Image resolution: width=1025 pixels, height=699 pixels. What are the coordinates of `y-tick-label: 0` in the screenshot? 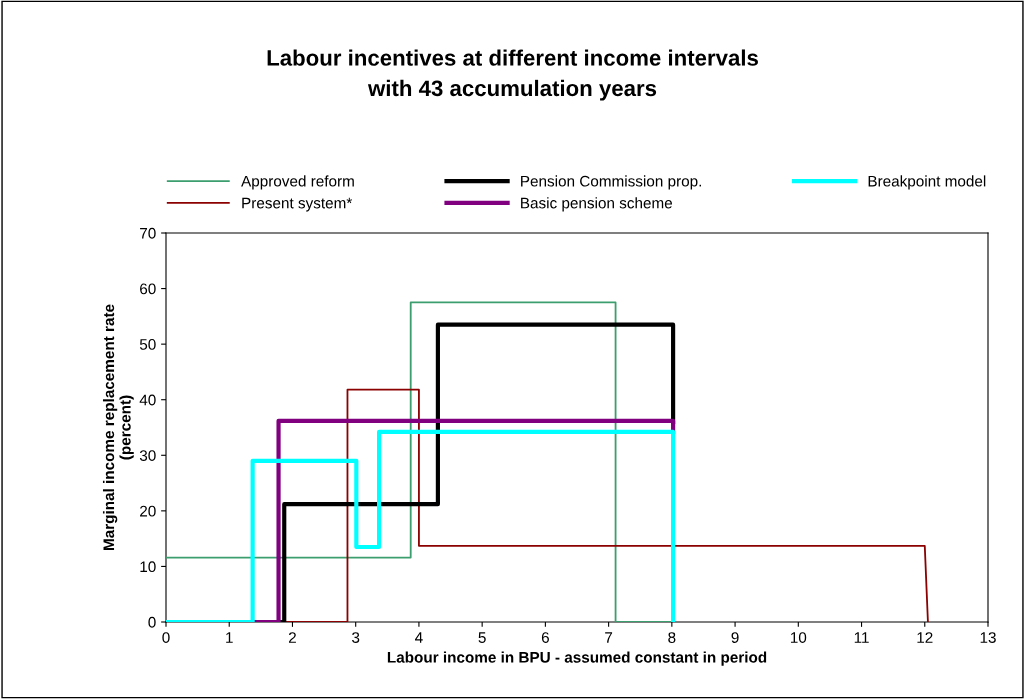 It's located at (152, 622).